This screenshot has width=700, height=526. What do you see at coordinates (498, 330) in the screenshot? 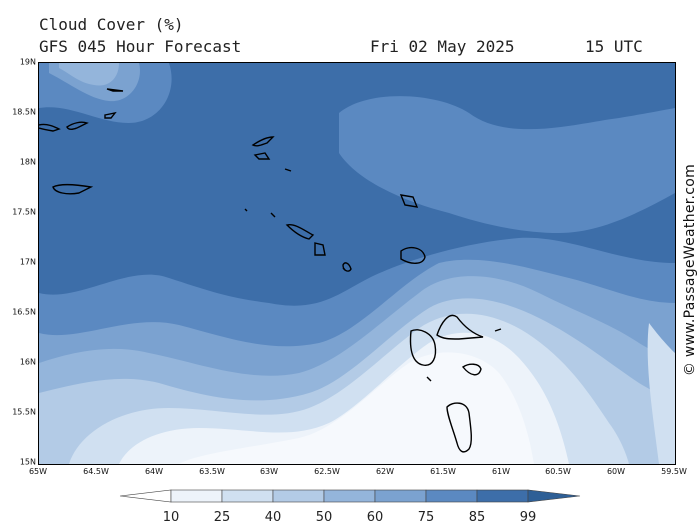
I see `island-la-desirade` at bounding box center [498, 330].